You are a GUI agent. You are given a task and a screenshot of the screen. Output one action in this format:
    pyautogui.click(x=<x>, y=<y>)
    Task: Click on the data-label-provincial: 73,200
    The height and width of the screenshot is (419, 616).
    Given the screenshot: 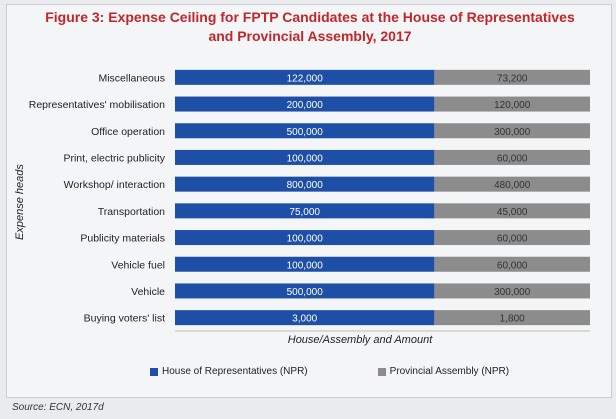 What is the action you would take?
    pyautogui.click(x=512, y=78)
    